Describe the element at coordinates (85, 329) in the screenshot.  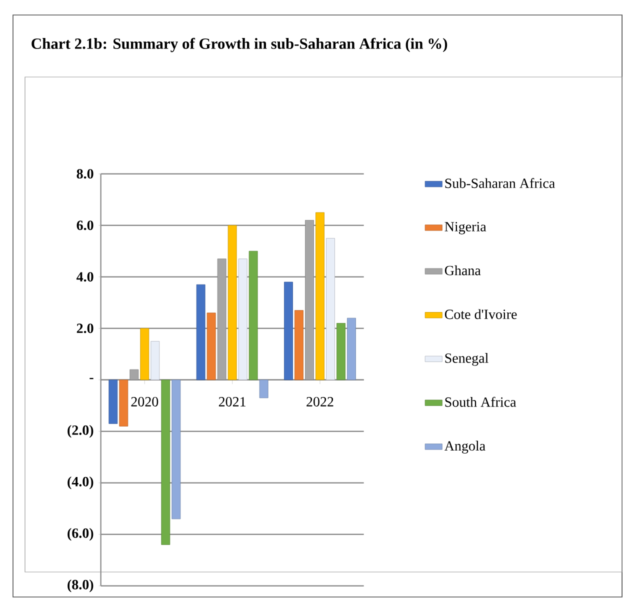
I see `y-tick-label: 2.0` at that location.